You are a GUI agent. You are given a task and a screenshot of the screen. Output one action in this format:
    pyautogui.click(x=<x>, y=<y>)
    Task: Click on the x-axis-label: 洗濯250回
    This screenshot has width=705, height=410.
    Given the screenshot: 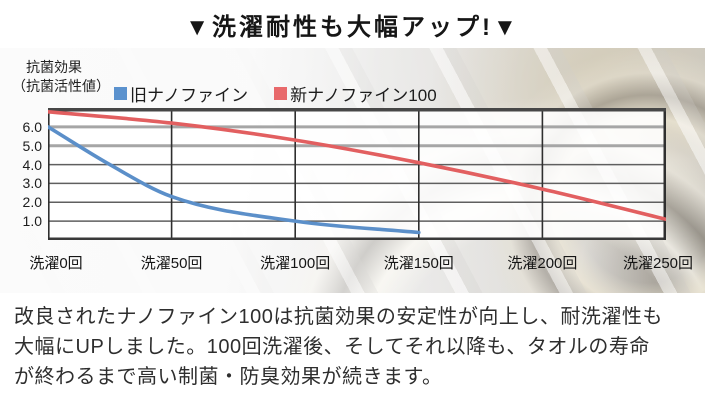 What is the action you would take?
    pyautogui.click(x=658, y=263)
    